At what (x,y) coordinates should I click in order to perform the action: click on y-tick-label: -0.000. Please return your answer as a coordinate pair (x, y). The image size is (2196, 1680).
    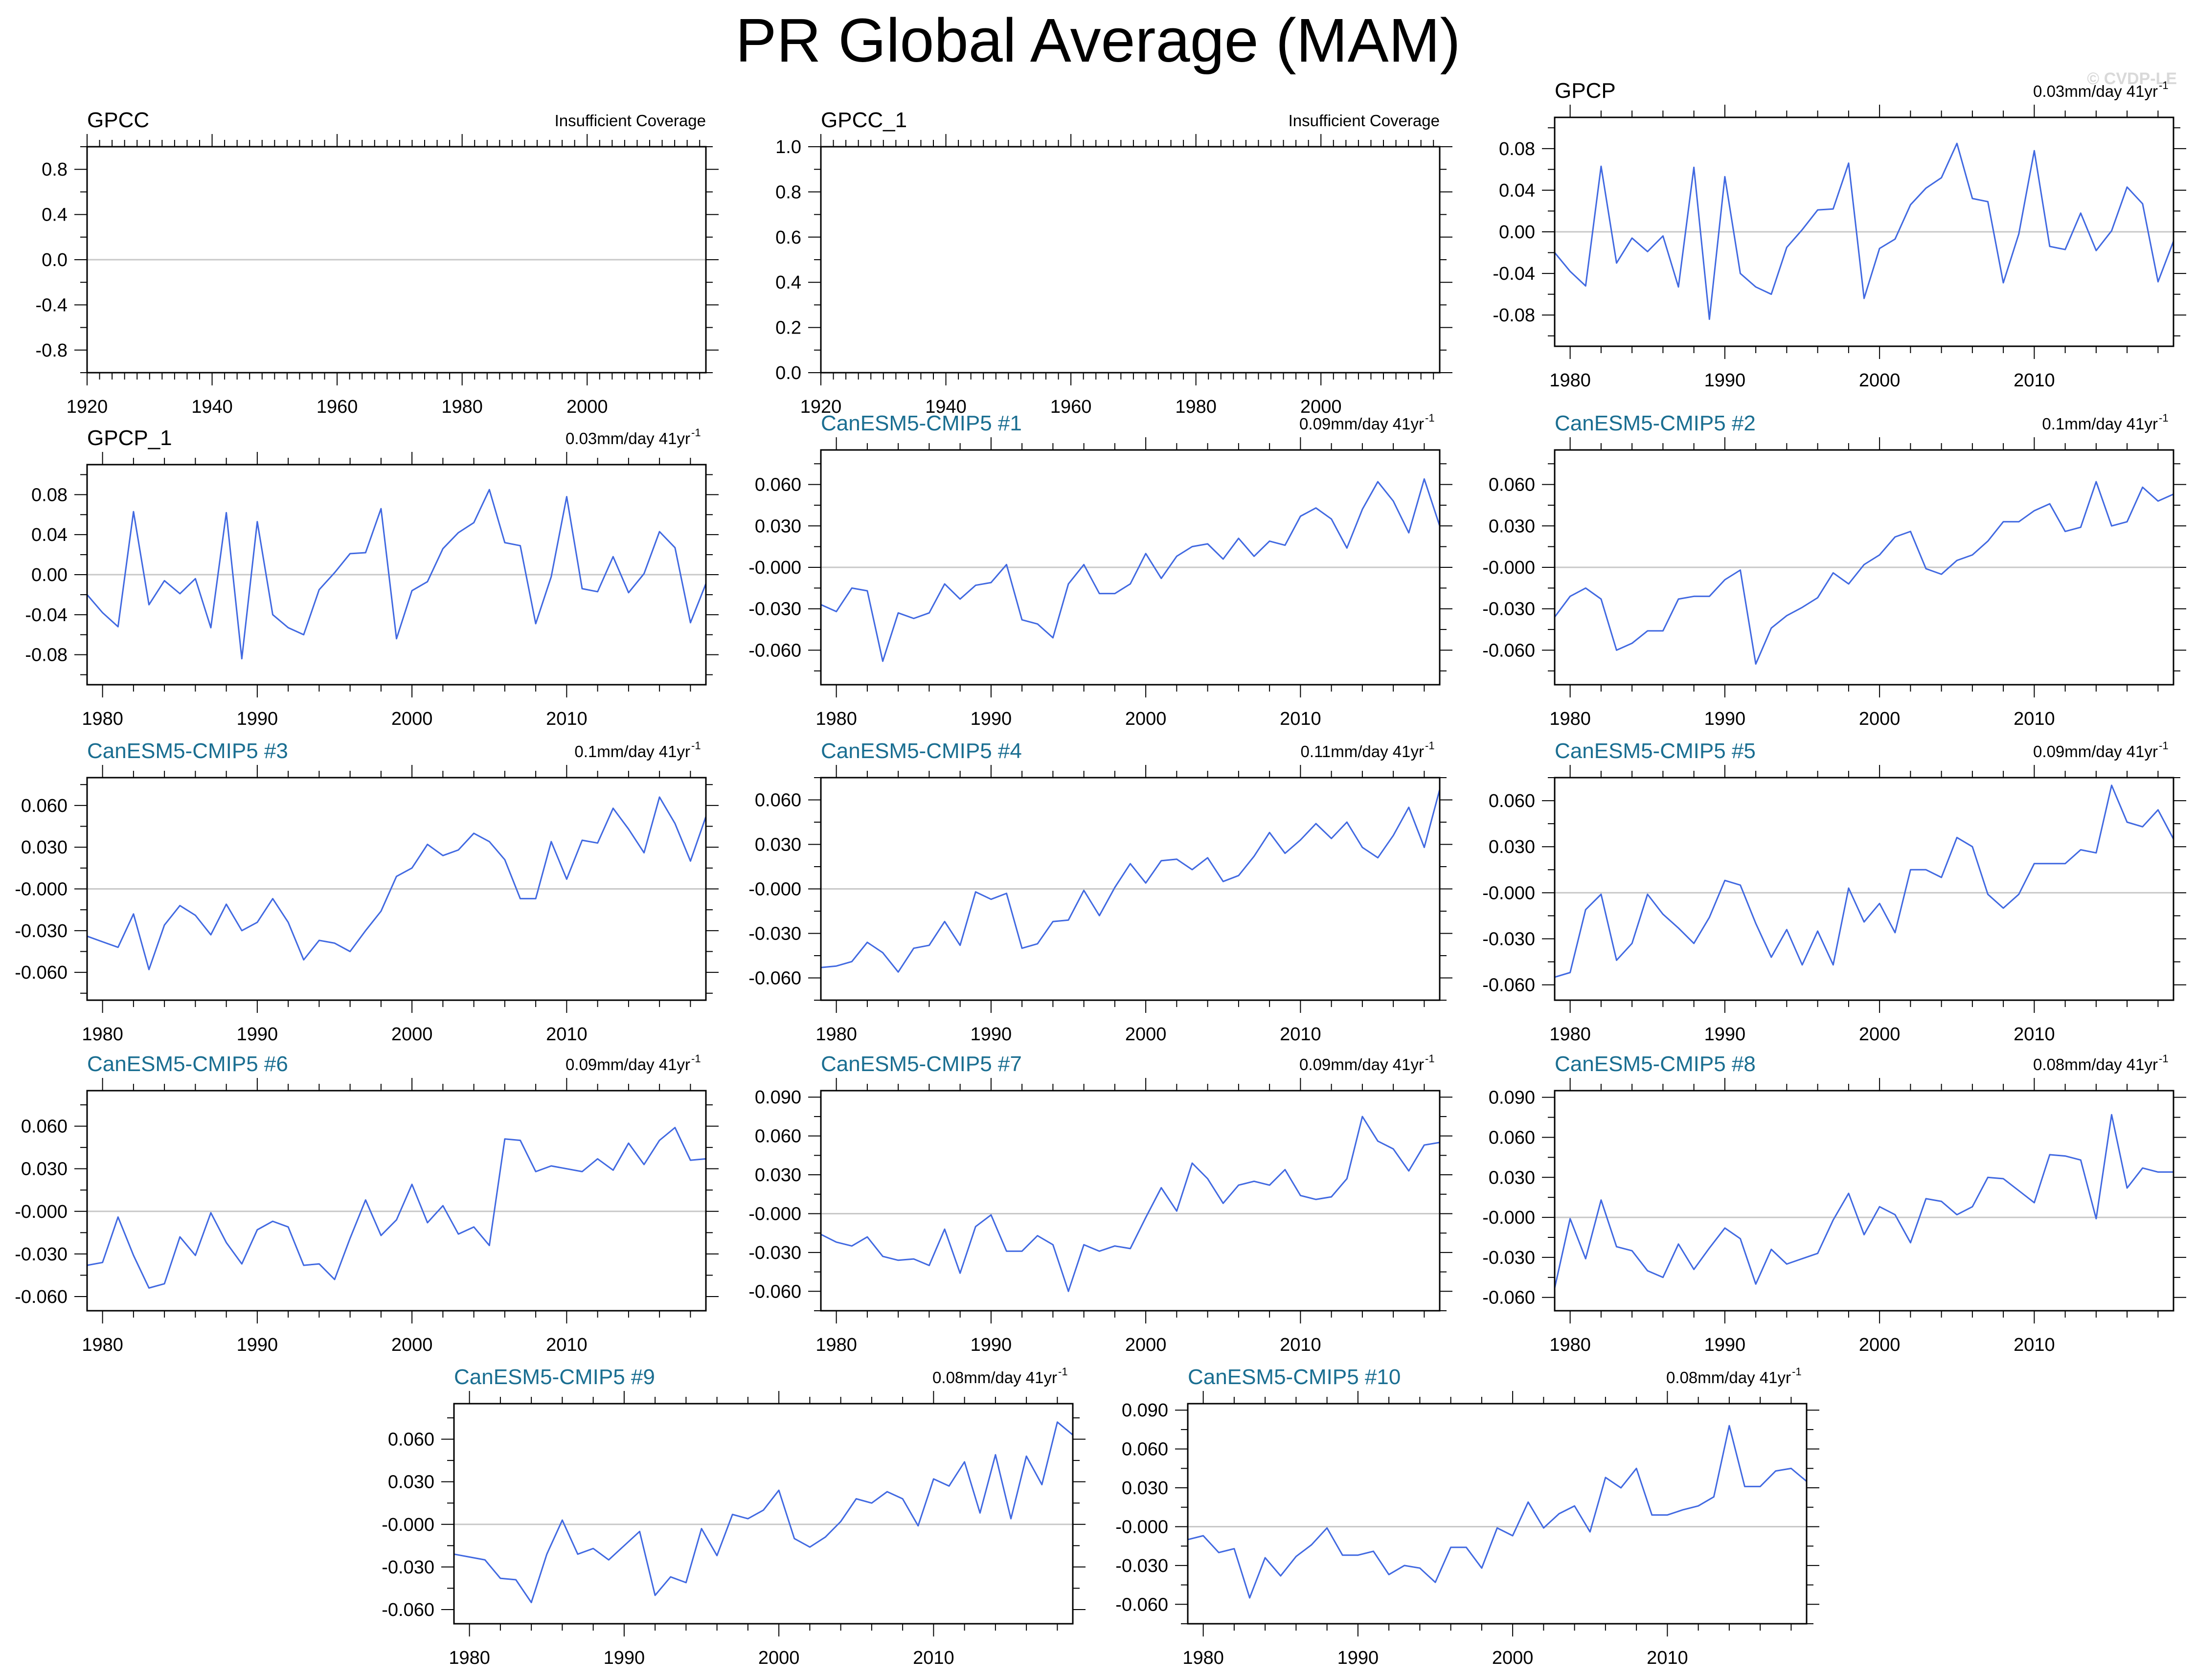
    Looking at the image, I should click on (41, 1212).